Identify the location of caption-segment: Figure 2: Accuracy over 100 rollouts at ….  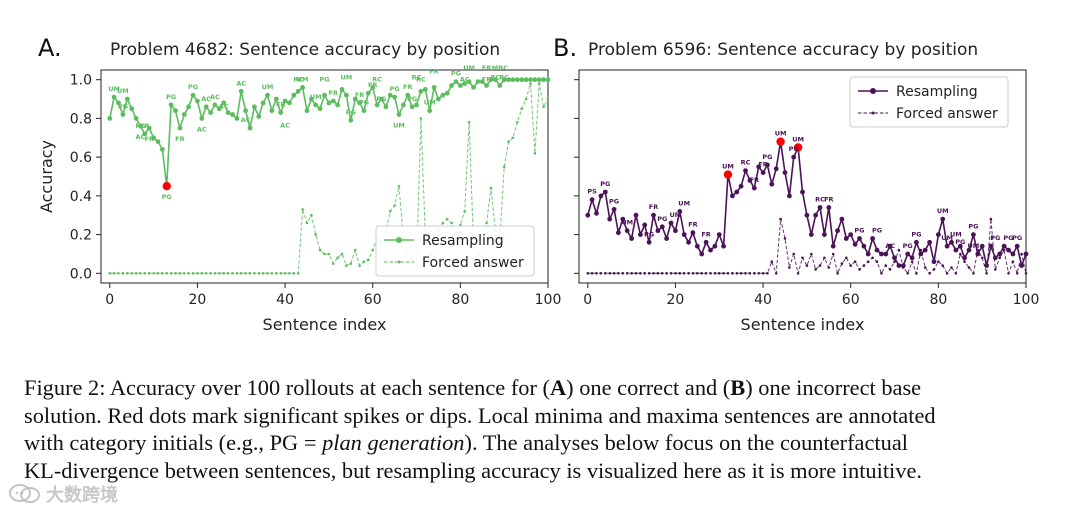
(287, 387).